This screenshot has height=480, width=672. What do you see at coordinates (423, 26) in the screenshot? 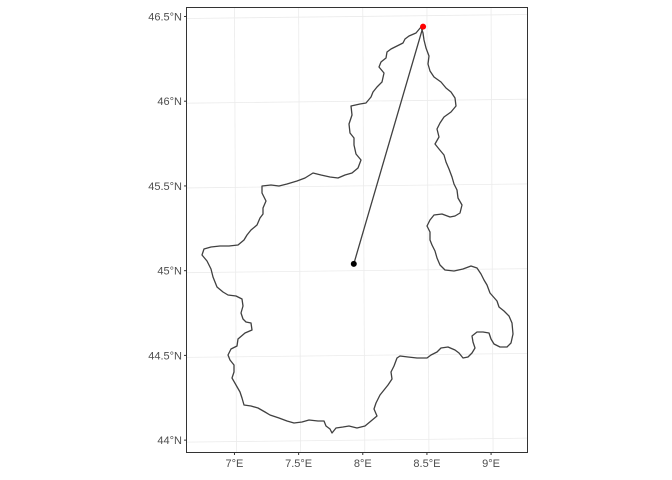
I see `destination-point` at bounding box center [423, 26].